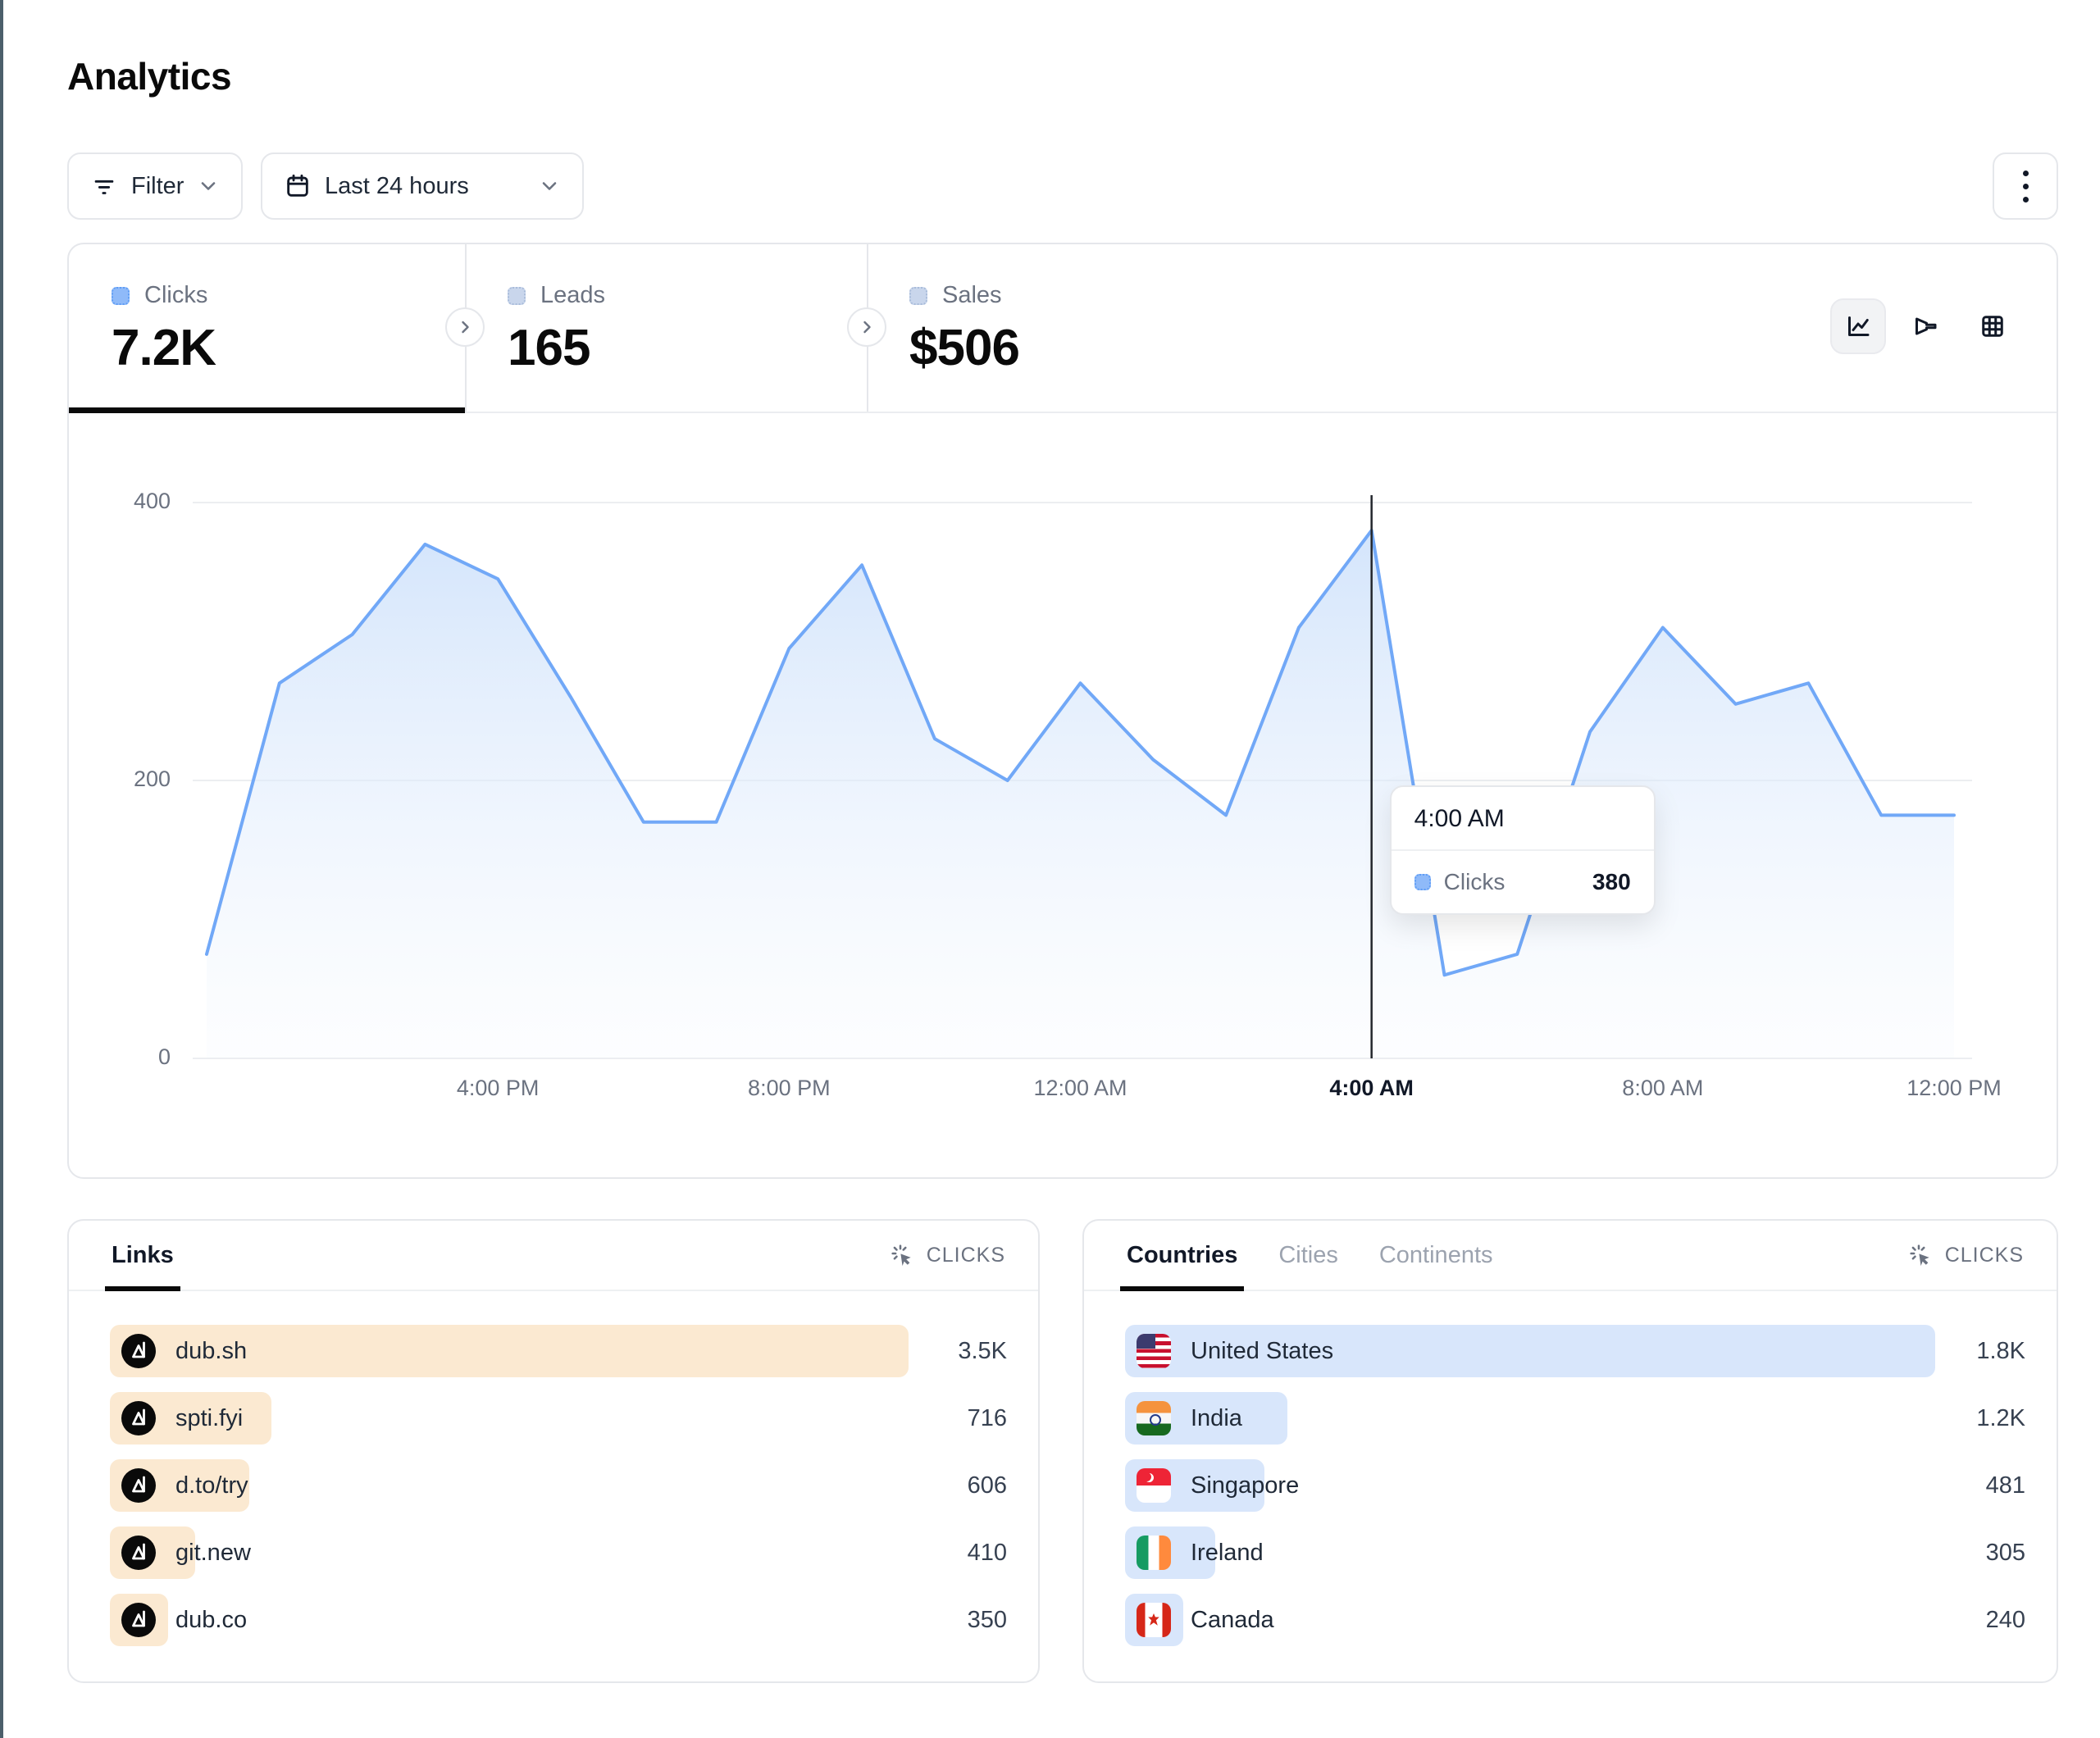 The height and width of the screenshot is (1738, 2100). What do you see at coordinates (964, 348) in the screenshot?
I see `metric-value: $506` at bounding box center [964, 348].